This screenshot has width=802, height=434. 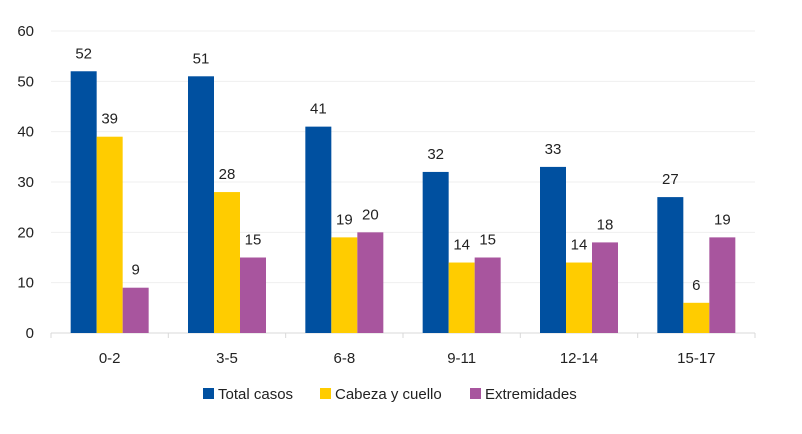 What do you see at coordinates (25, 31) in the screenshot?
I see `y-tick-label: 60` at bounding box center [25, 31].